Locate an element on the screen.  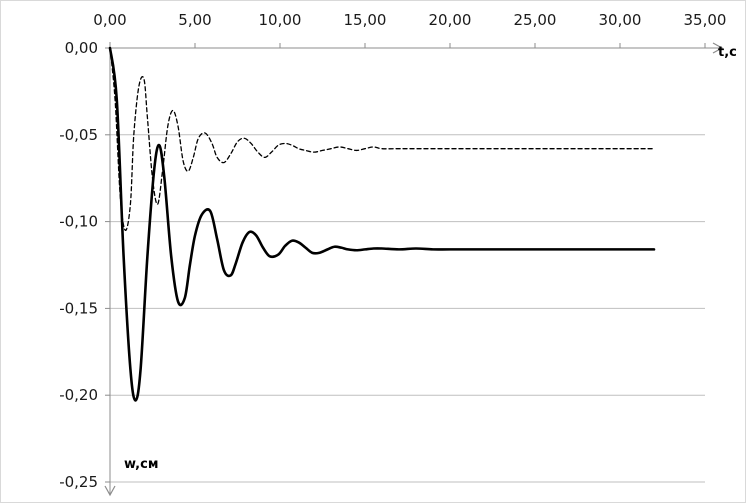
y-tick-label: -0,15 is located at coordinates (78, 308).